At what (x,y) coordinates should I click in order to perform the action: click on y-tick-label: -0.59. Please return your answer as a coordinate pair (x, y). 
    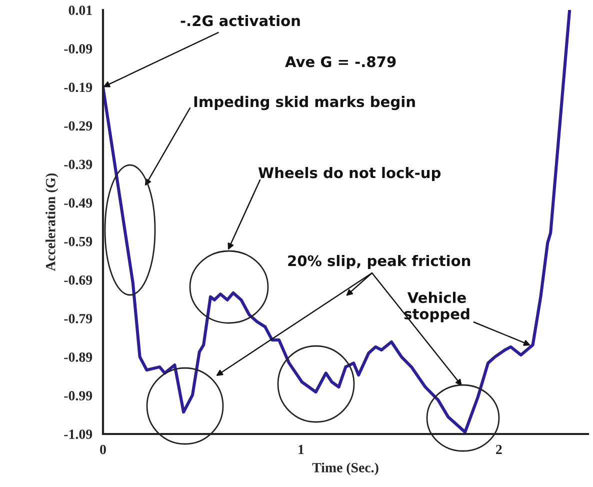
    Looking at the image, I should click on (78, 241).